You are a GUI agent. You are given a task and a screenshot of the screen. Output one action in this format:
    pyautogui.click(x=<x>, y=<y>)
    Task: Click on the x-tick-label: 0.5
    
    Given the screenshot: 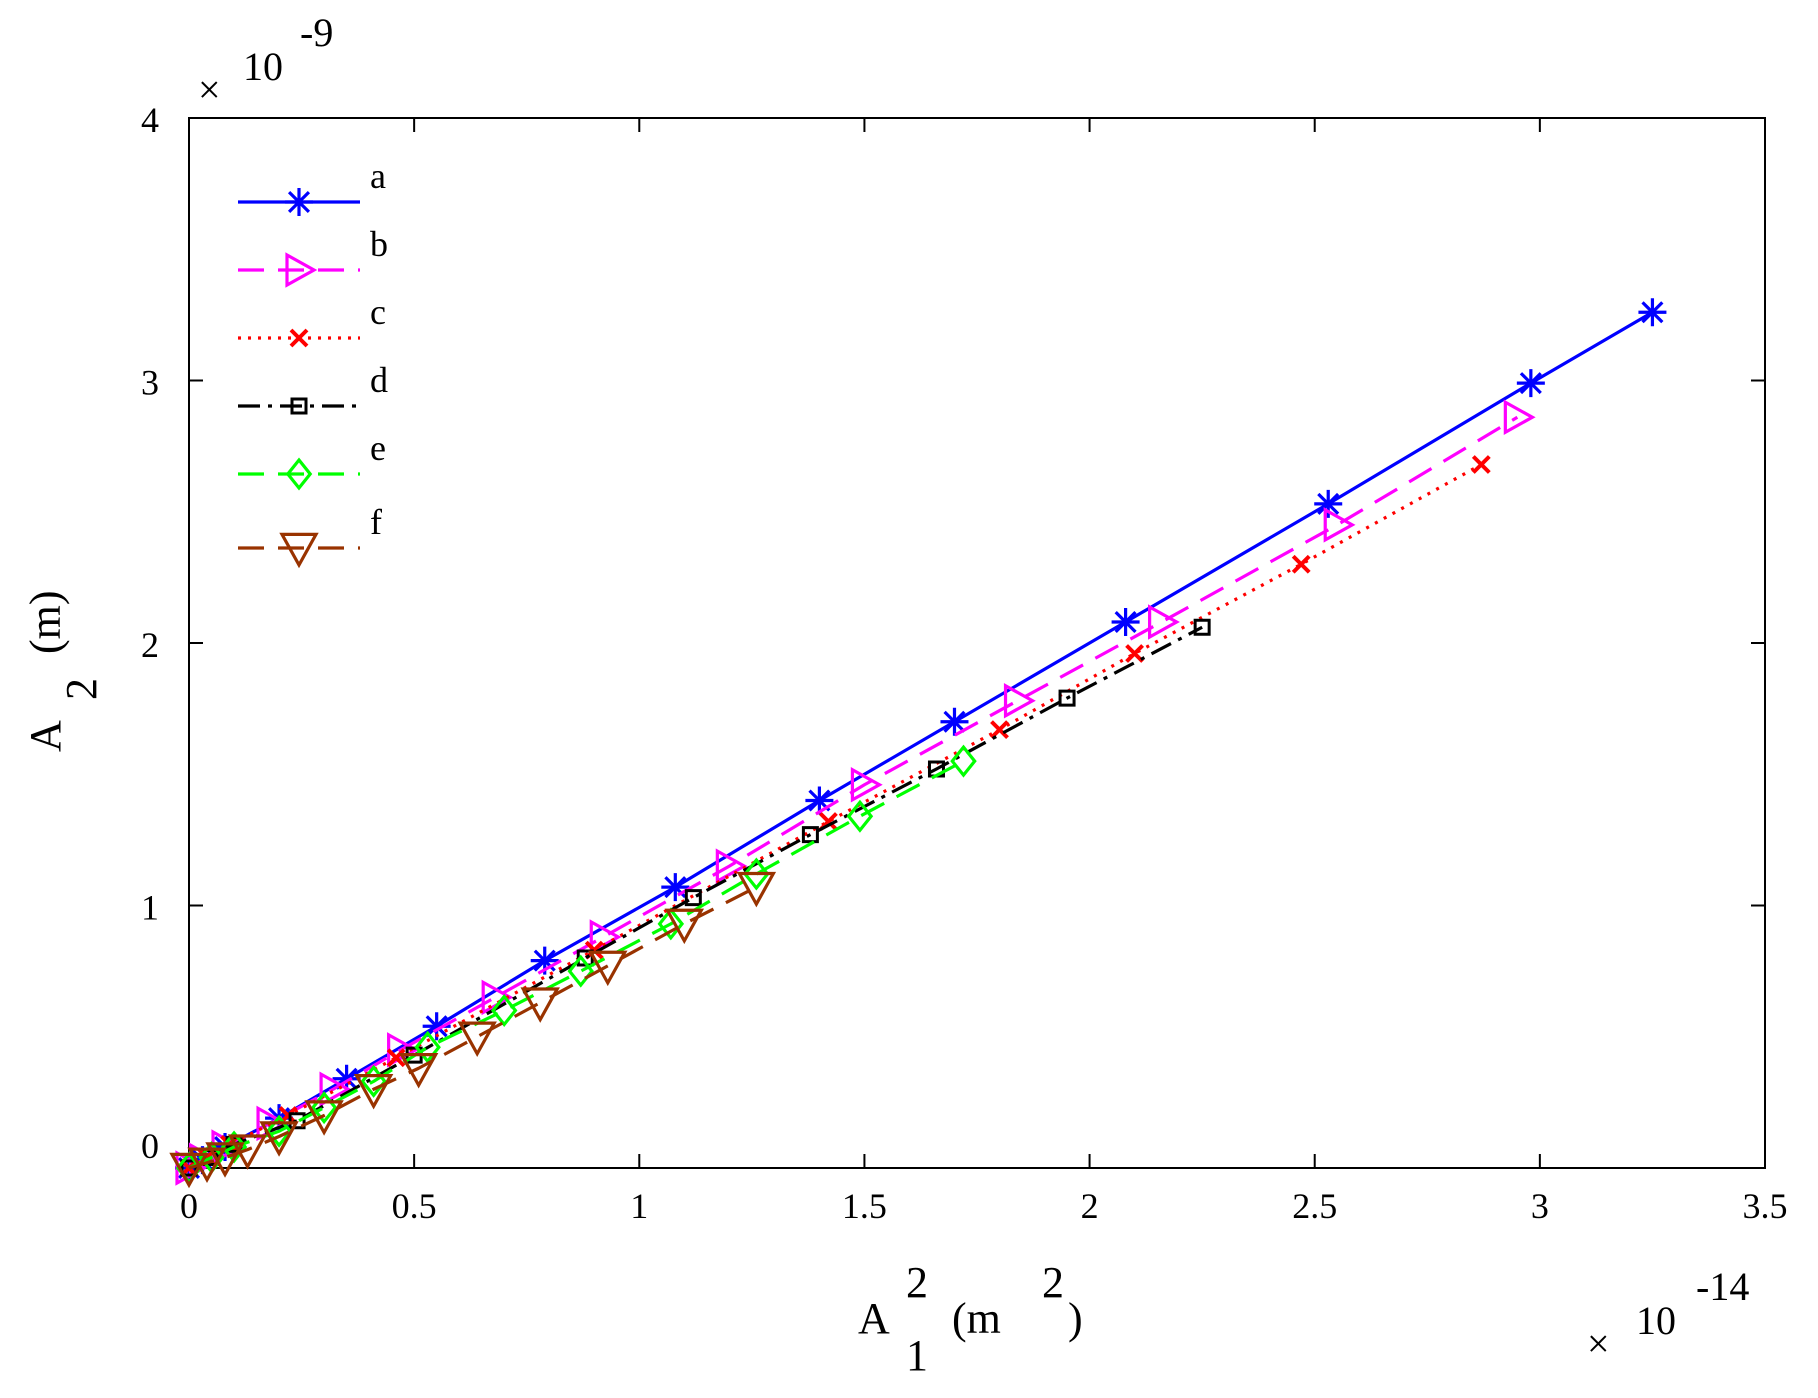 What is the action you would take?
    pyautogui.click(x=414, y=1206)
    